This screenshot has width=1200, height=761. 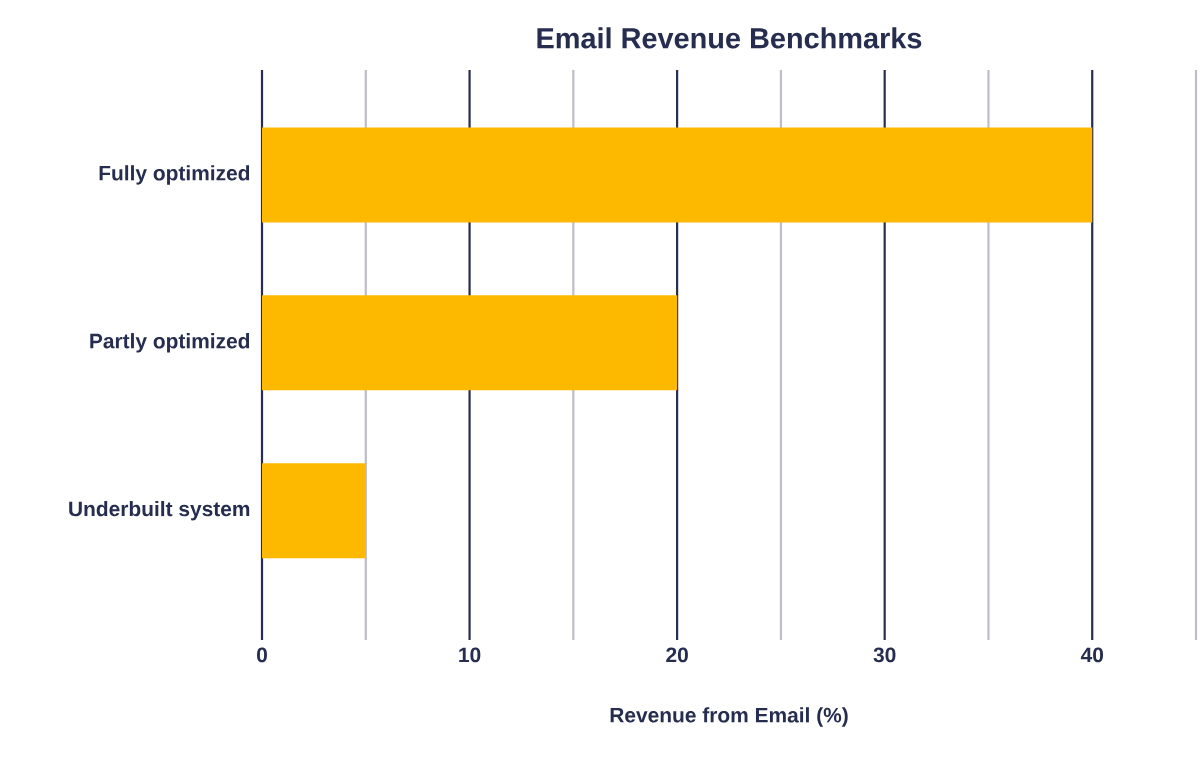 What do you see at coordinates (729, 38) in the screenshot?
I see `chart-title: Email Revenue Benchmarks` at bounding box center [729, 38].